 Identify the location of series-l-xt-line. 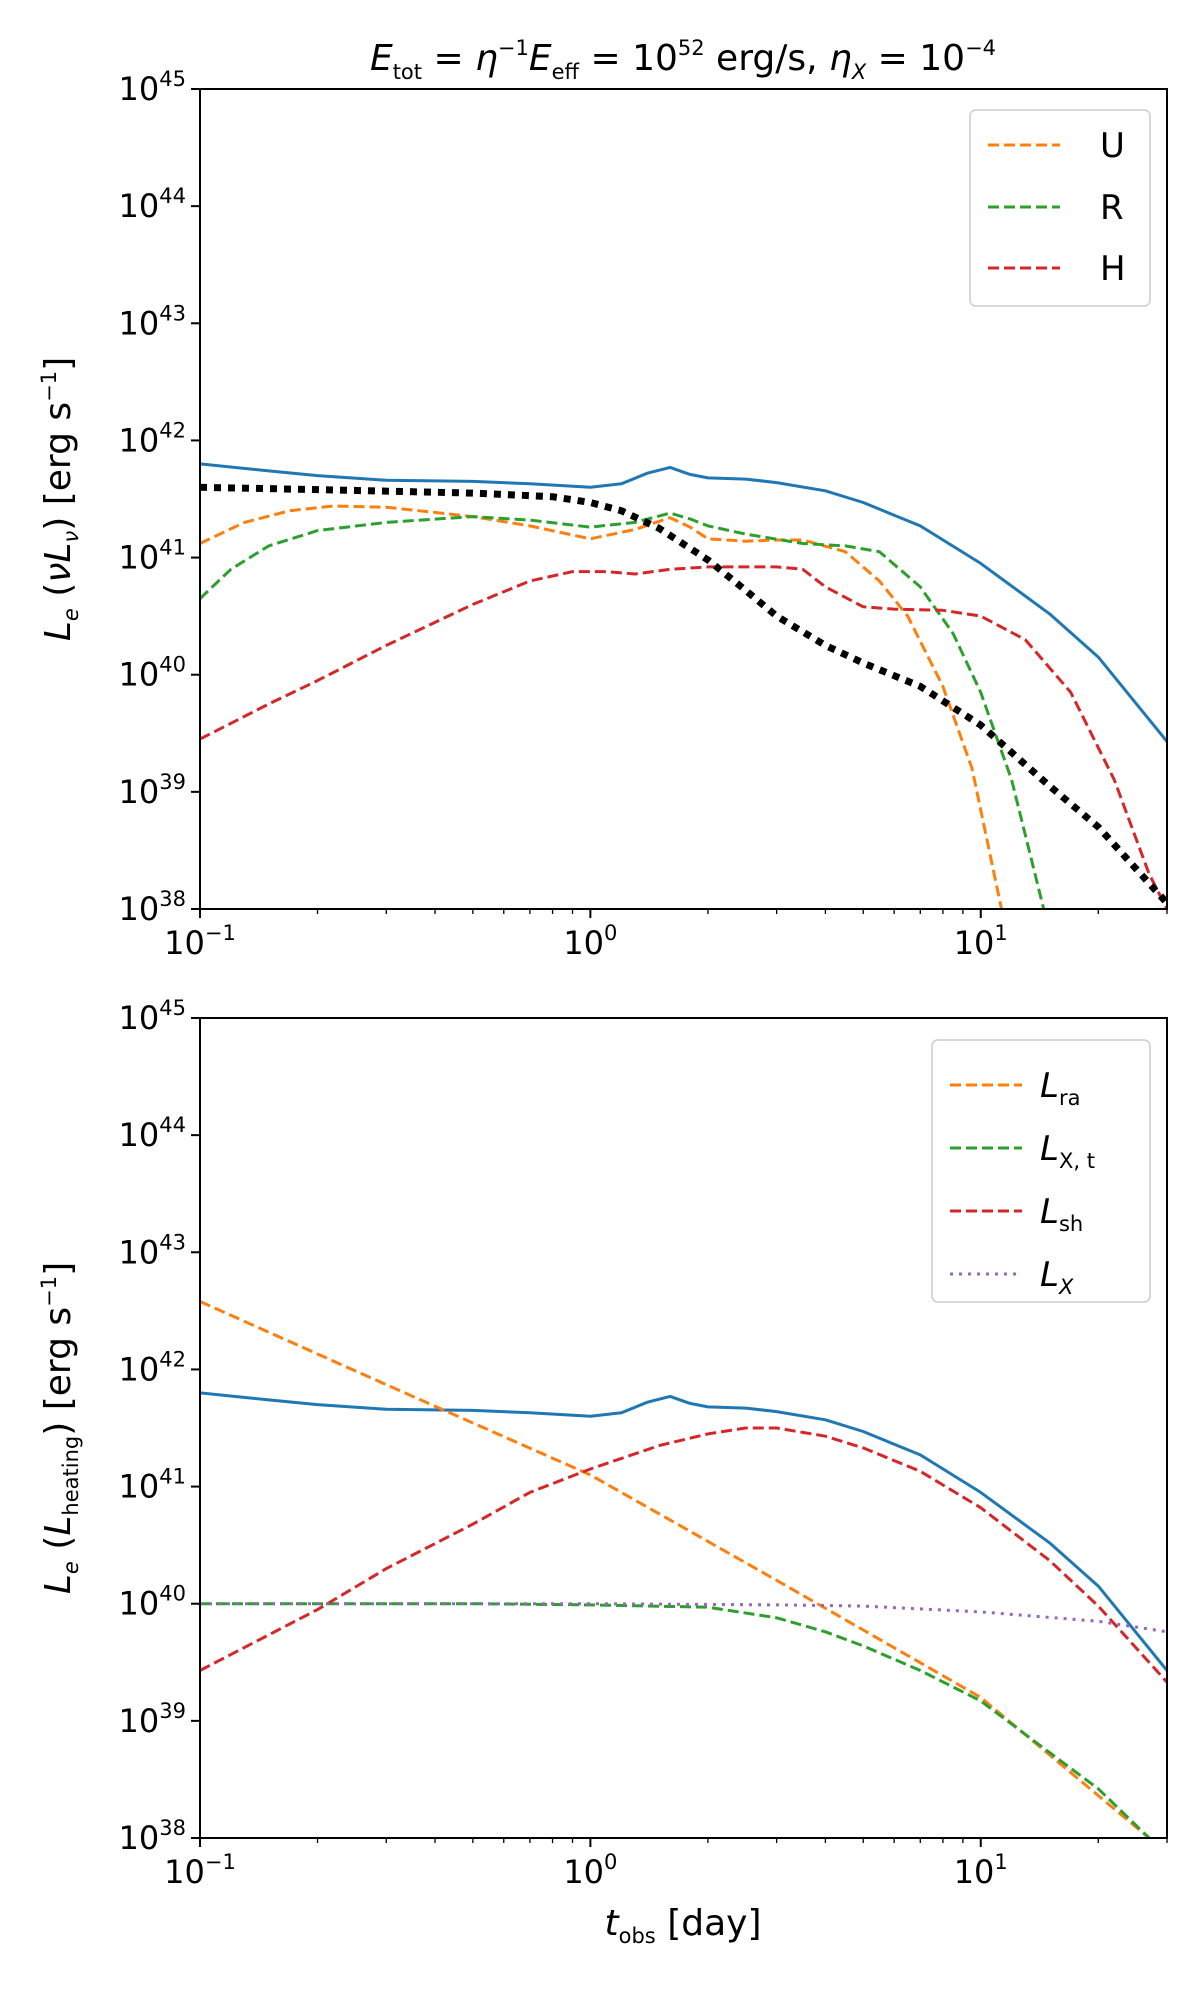
(675, 1720).